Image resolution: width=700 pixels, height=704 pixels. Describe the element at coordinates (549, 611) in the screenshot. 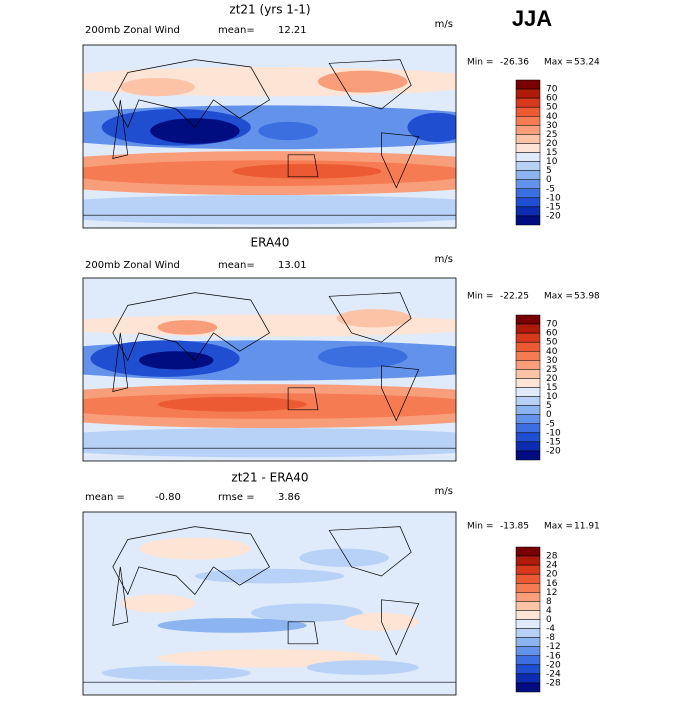

I see `colorbar-label: 4` at that location.